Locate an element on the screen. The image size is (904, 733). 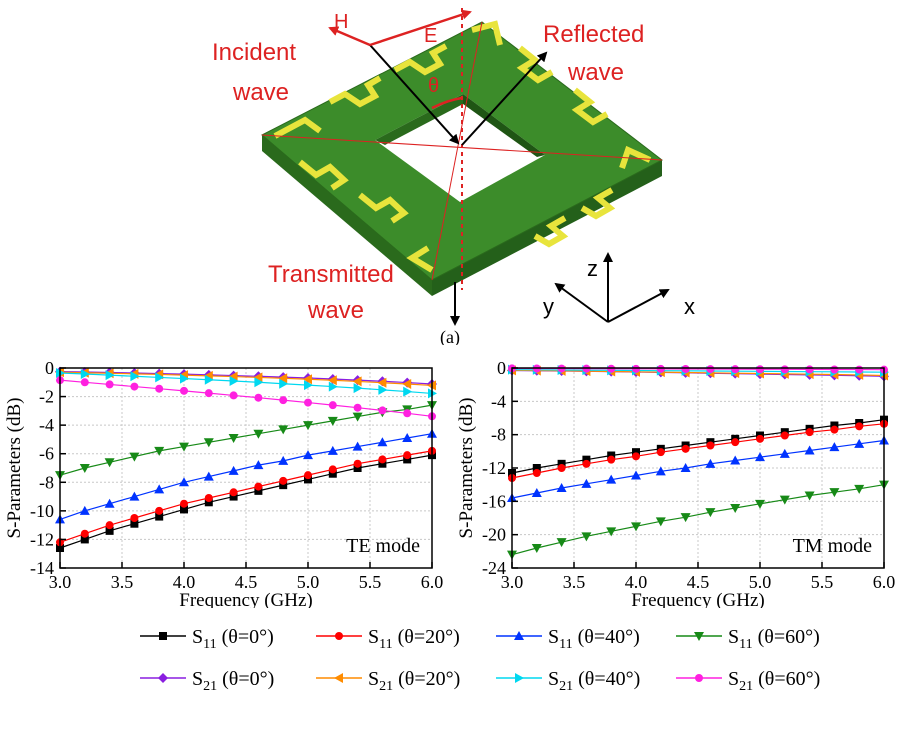
h-field-label: H is located at coordinates (341, 22).